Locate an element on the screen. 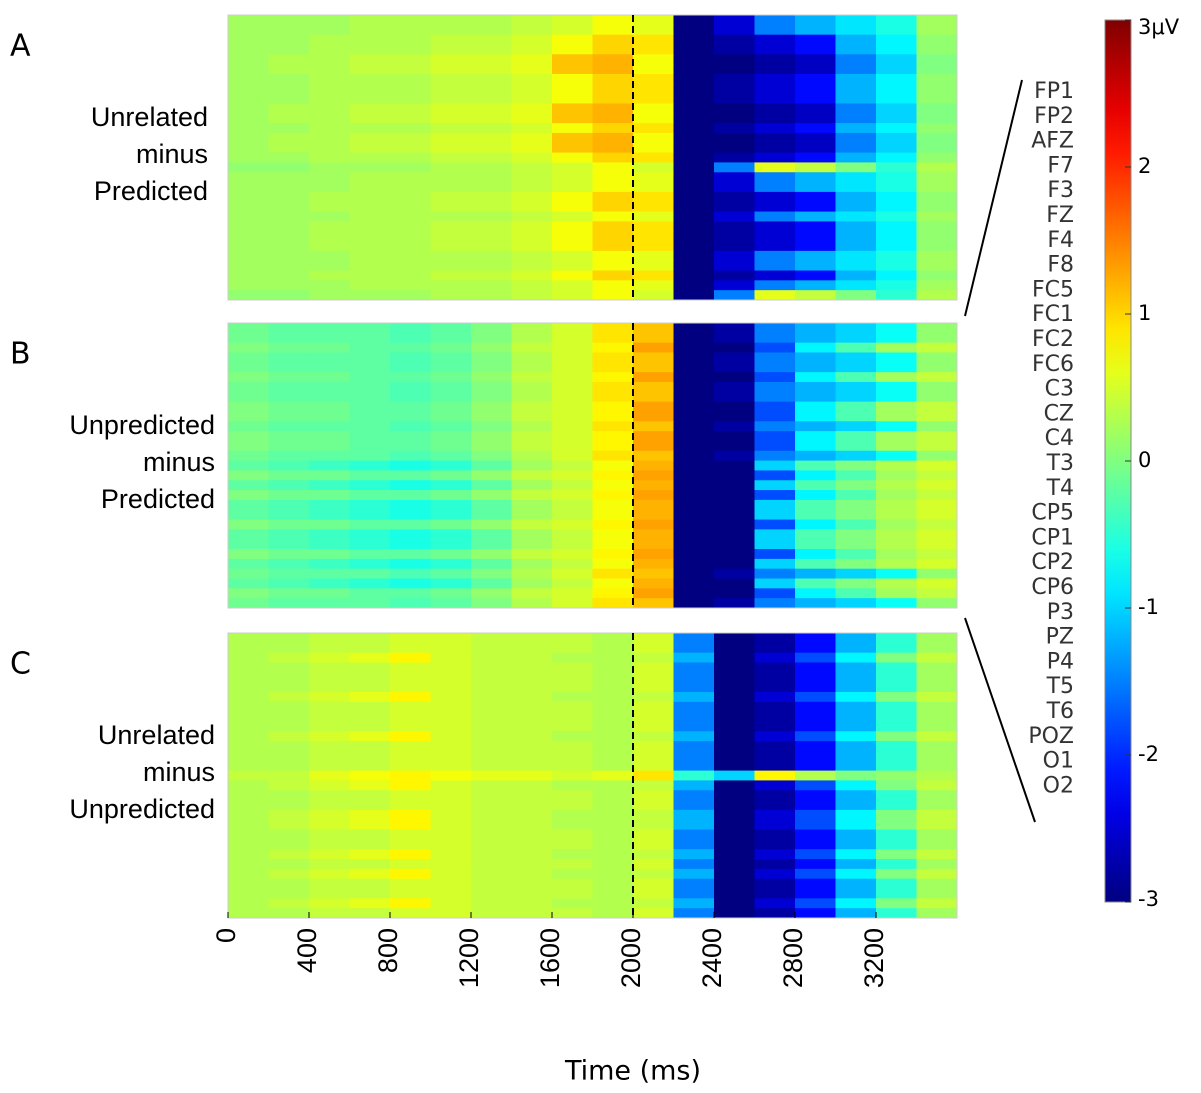  colorbar-tick-label: 1 is located at coordinates (1144, 313).